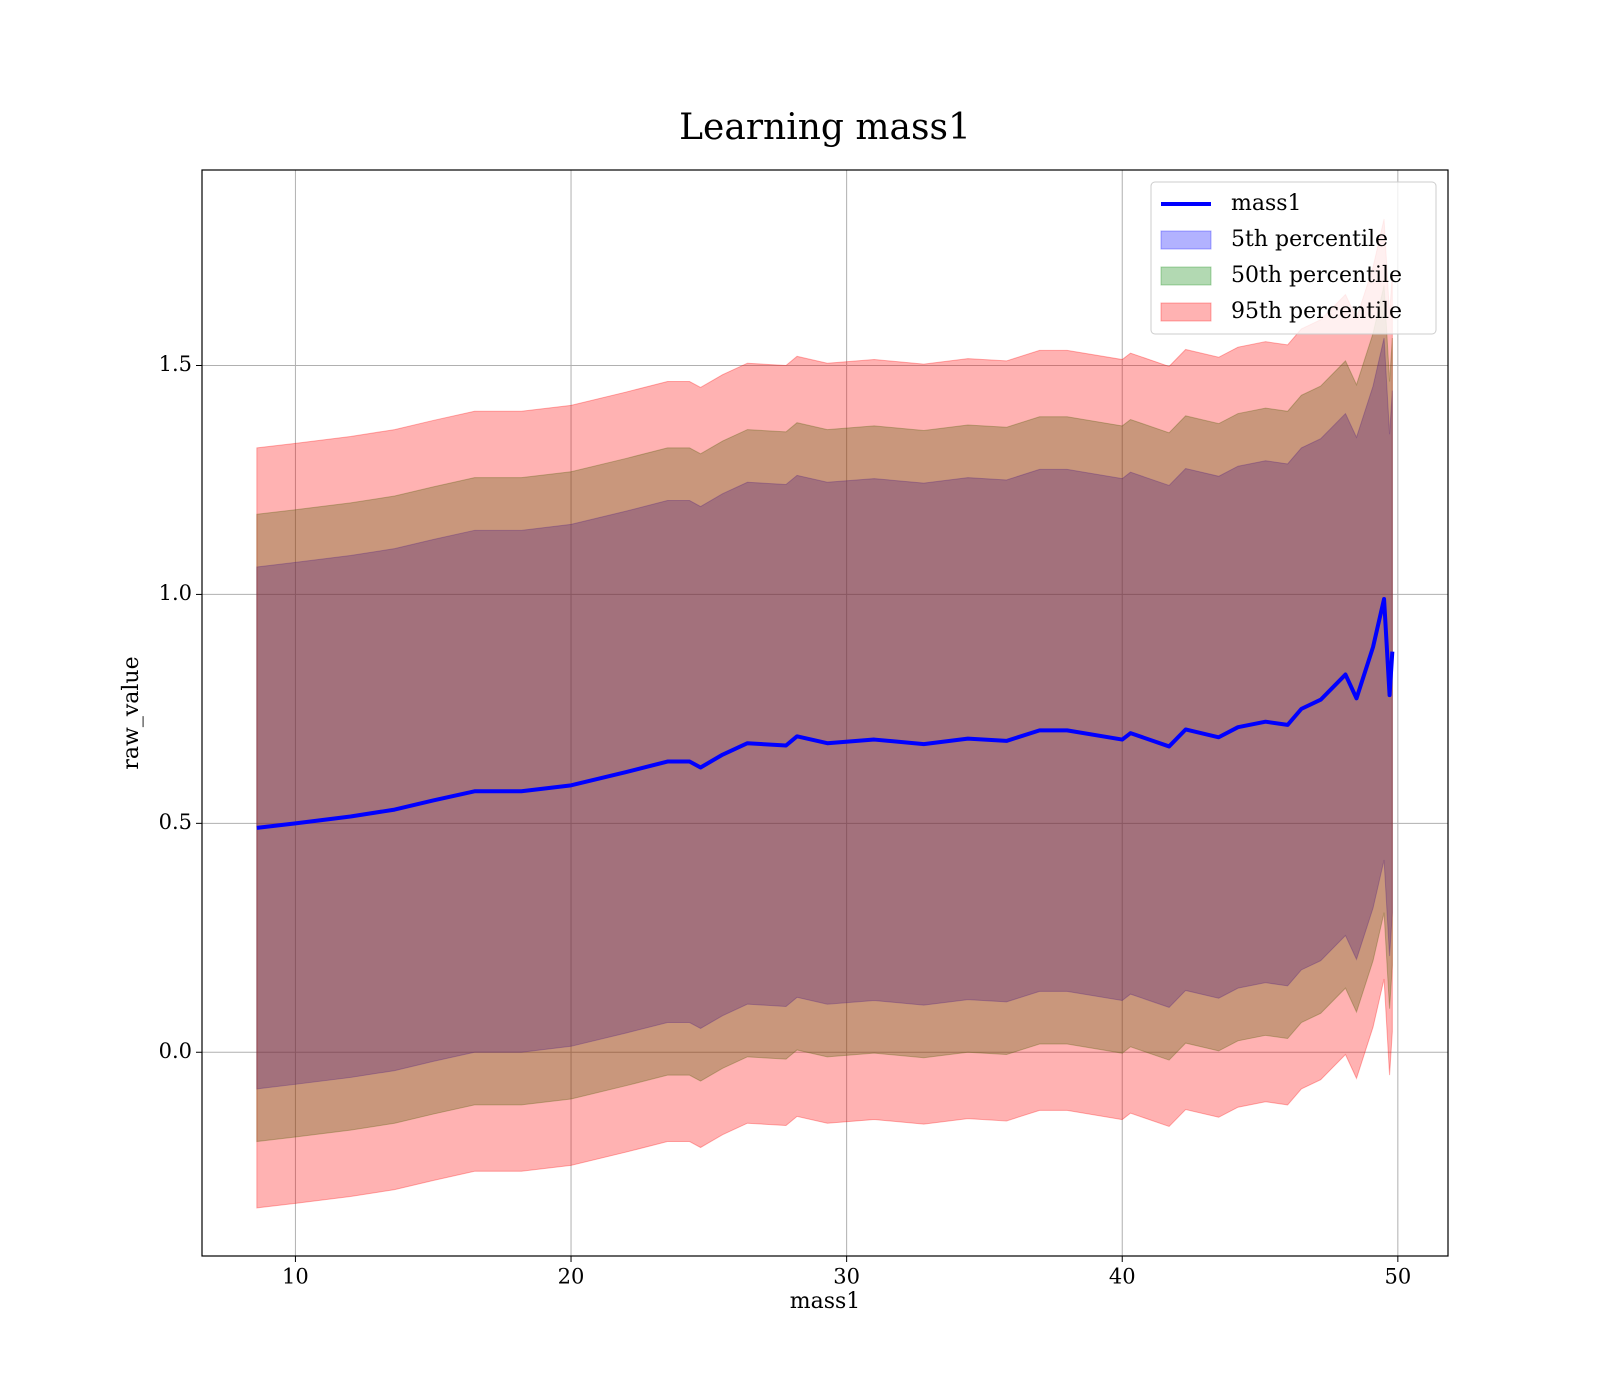 This screenshot has height=1400, width=1600. I want to click on y-tick-label: 1.5, so click(175, 364).